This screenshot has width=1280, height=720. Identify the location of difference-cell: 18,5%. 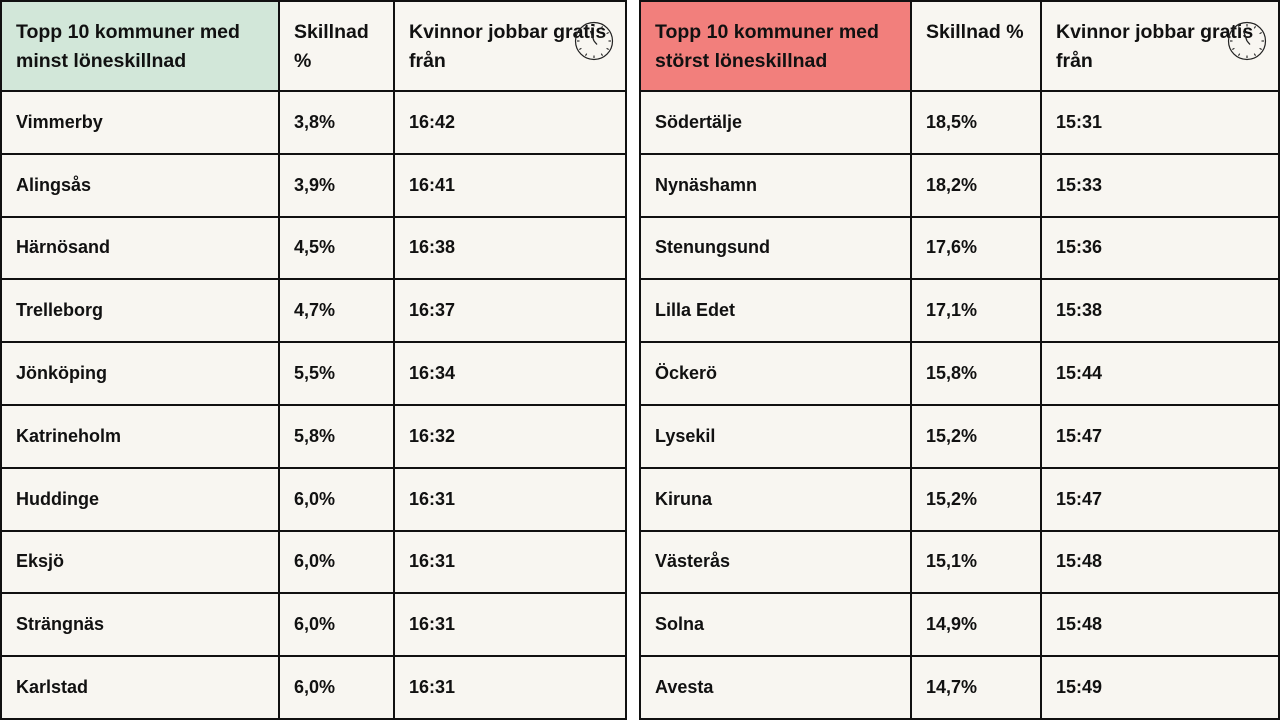
(976, 122).